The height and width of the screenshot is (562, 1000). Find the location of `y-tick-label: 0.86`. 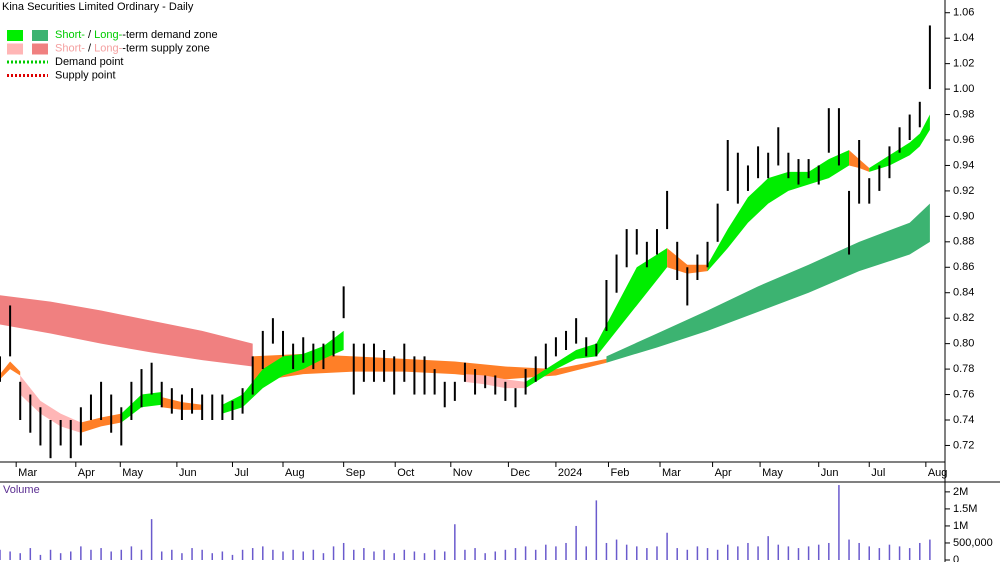

y-tick-label: 0.86 is located at coordinates (963, 267).